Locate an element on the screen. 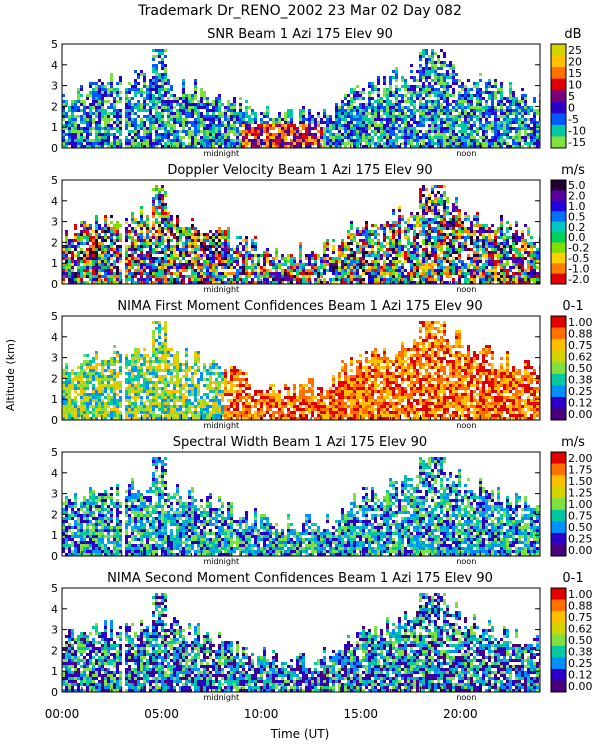 The image size is (600, 750). colorbar-unit: dB is located at coordinates (572, 34).